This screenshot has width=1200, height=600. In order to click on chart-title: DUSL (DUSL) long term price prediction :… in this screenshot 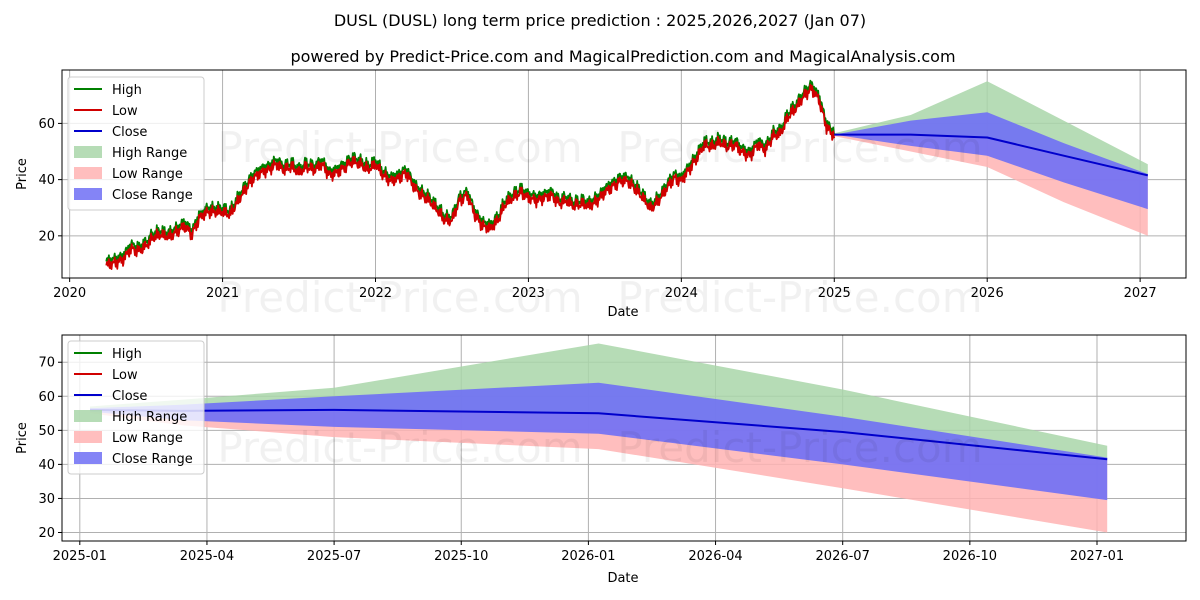, I will do `click(600, 20)`.